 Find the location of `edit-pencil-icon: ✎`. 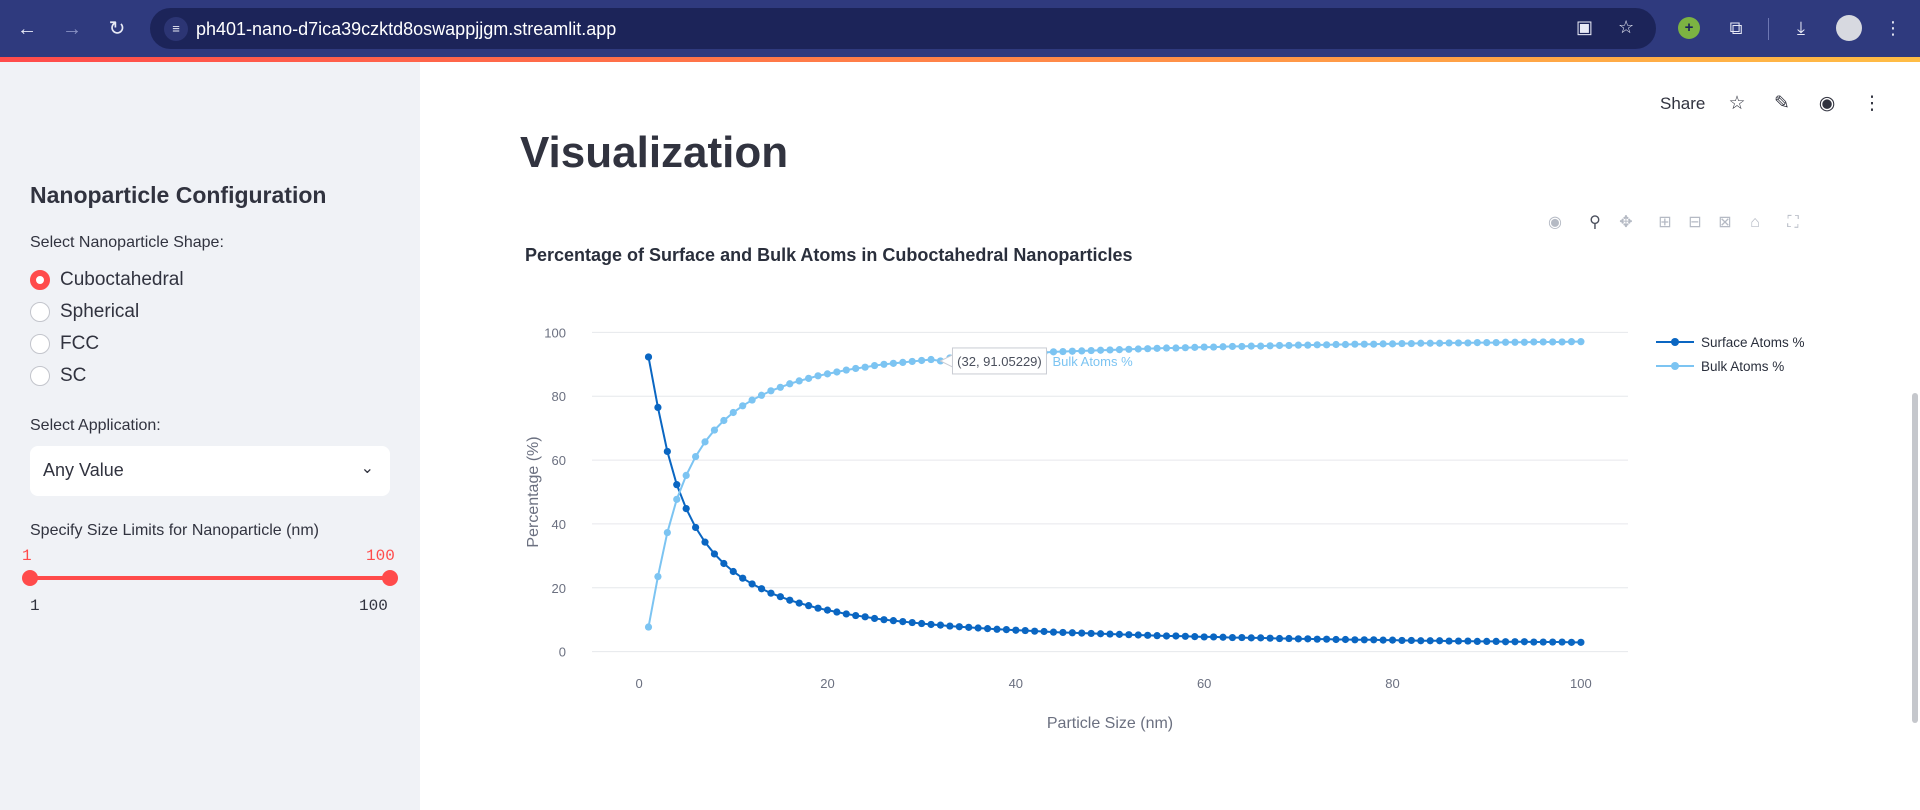

edit-pencil-icon: ✎ is located at coordinates (1782, 103).